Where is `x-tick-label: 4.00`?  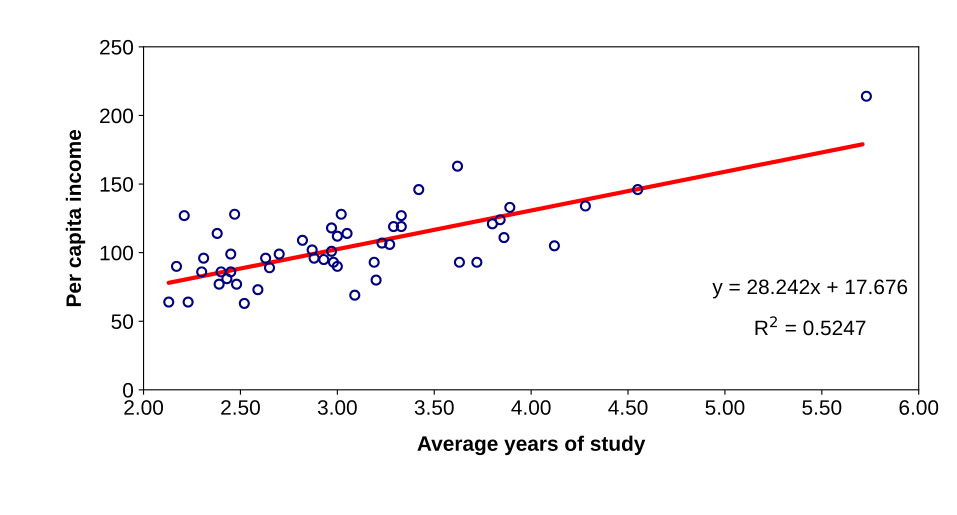
x-tick-label: 4.00 is located at coordinates (531, 407).